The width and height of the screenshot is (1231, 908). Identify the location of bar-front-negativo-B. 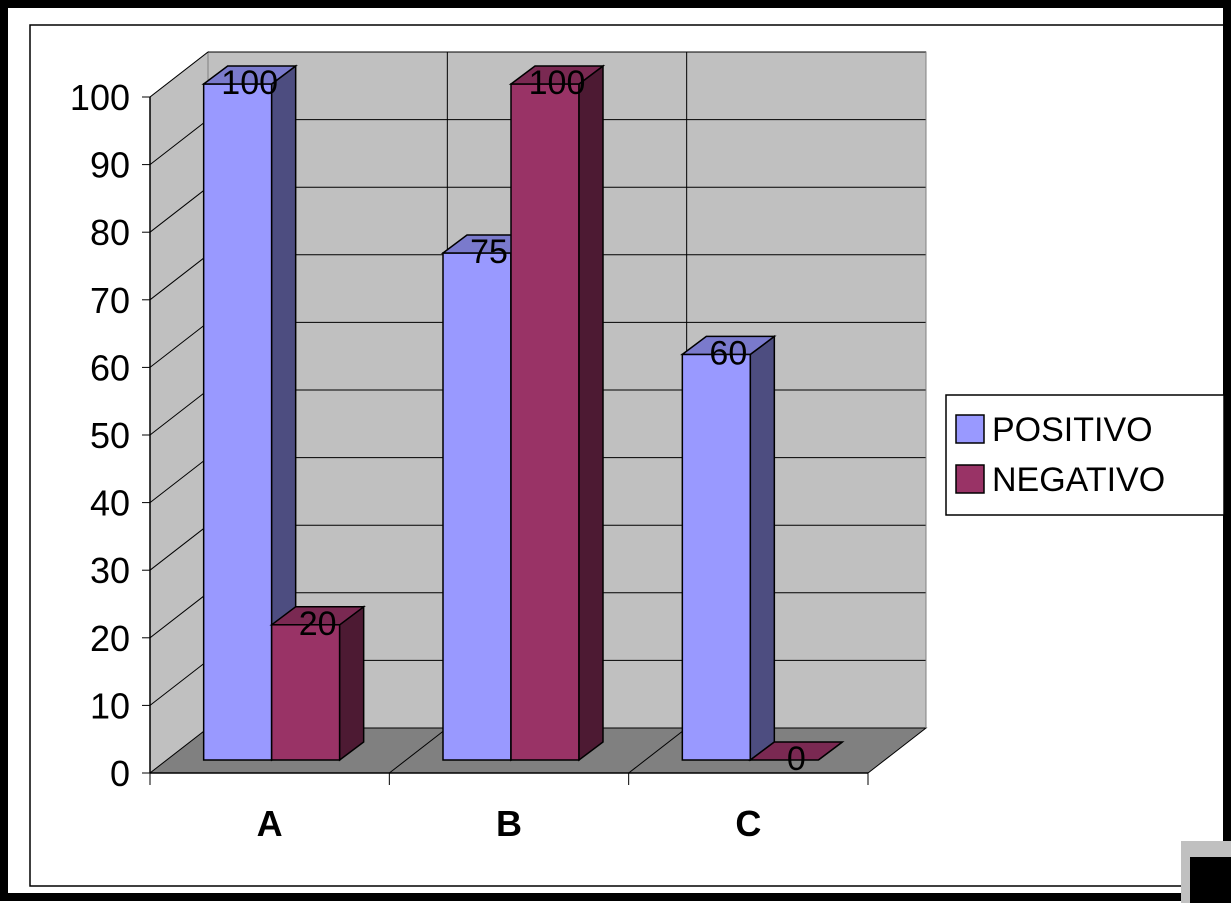
(545, 422).